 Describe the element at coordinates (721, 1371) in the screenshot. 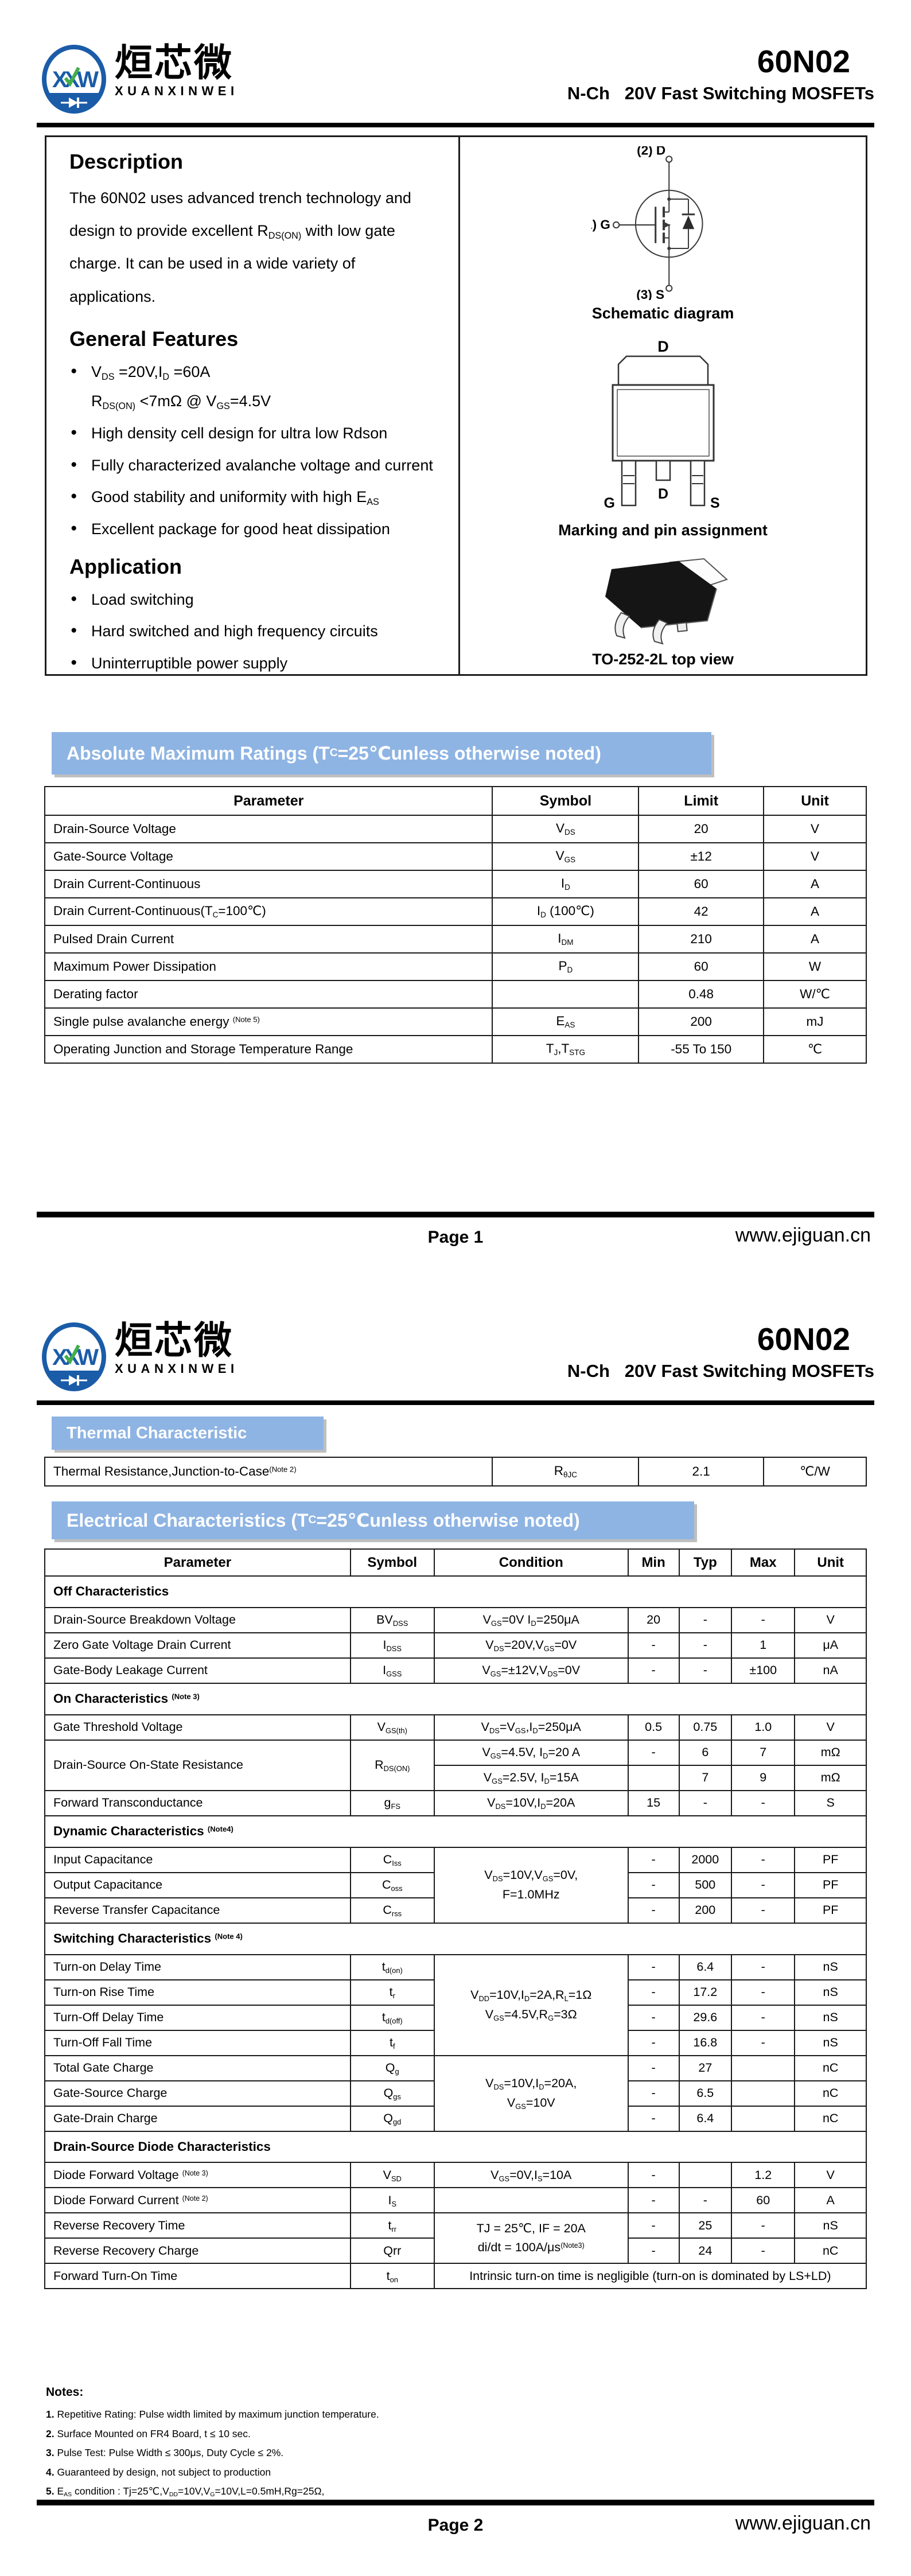

I see `part-subtitle: N-Ch 20V Fast Switching MOSFETs` at that location.